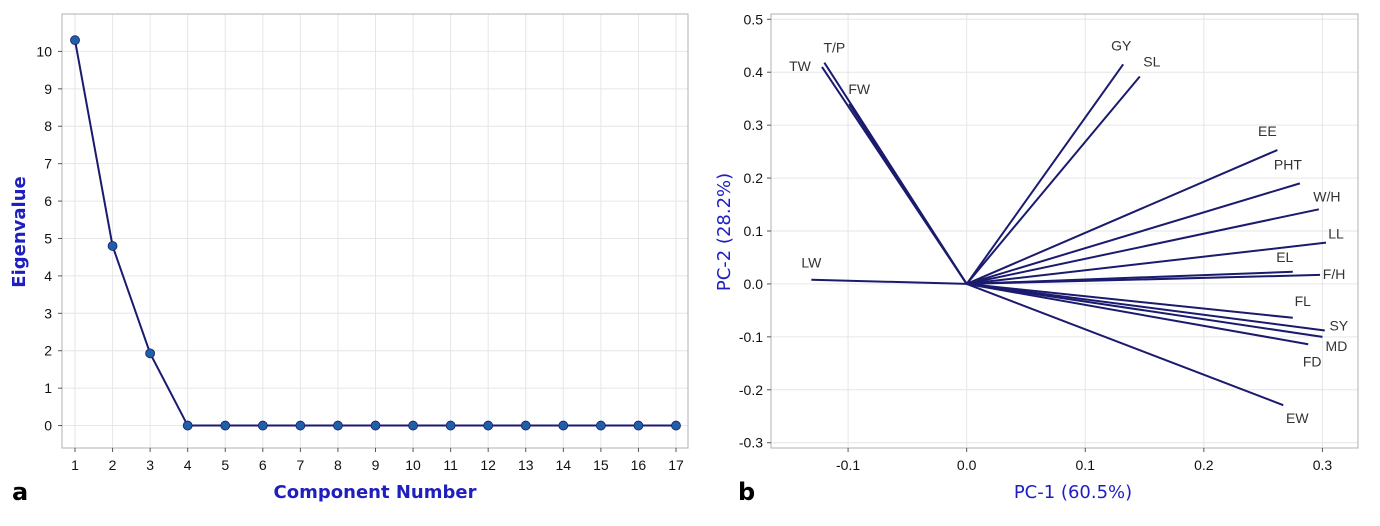 The image size is (1380, 526). What do you see at coordinates (413, 465) in the screenshot?
I see `x-tick-label: 10` at bounding box center [413, 465].